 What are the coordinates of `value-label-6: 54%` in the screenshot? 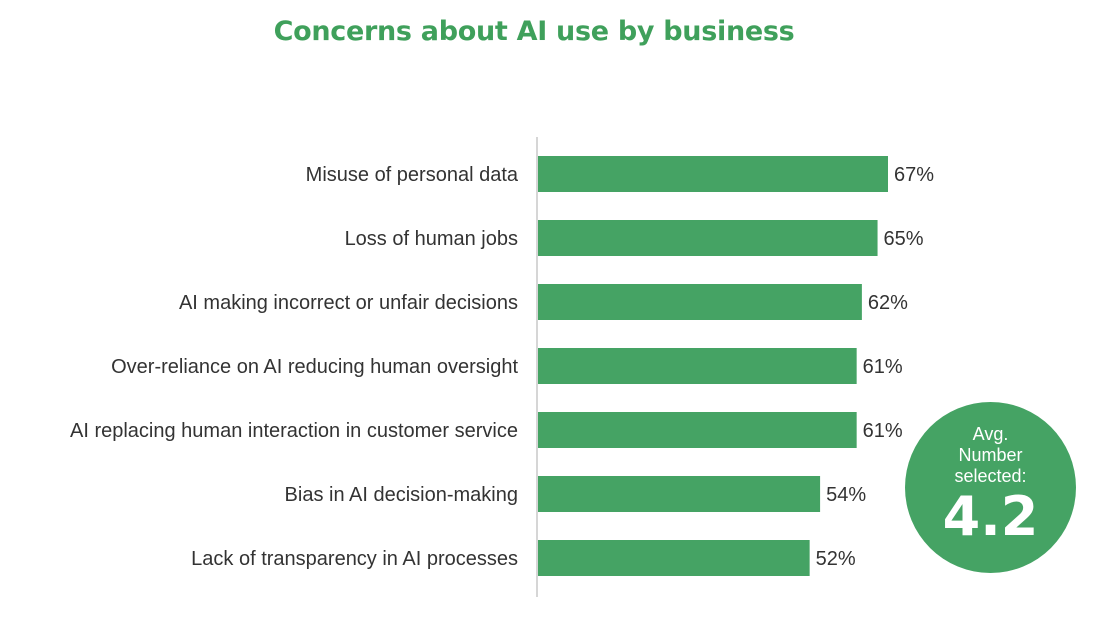 It's located at (846, 495).